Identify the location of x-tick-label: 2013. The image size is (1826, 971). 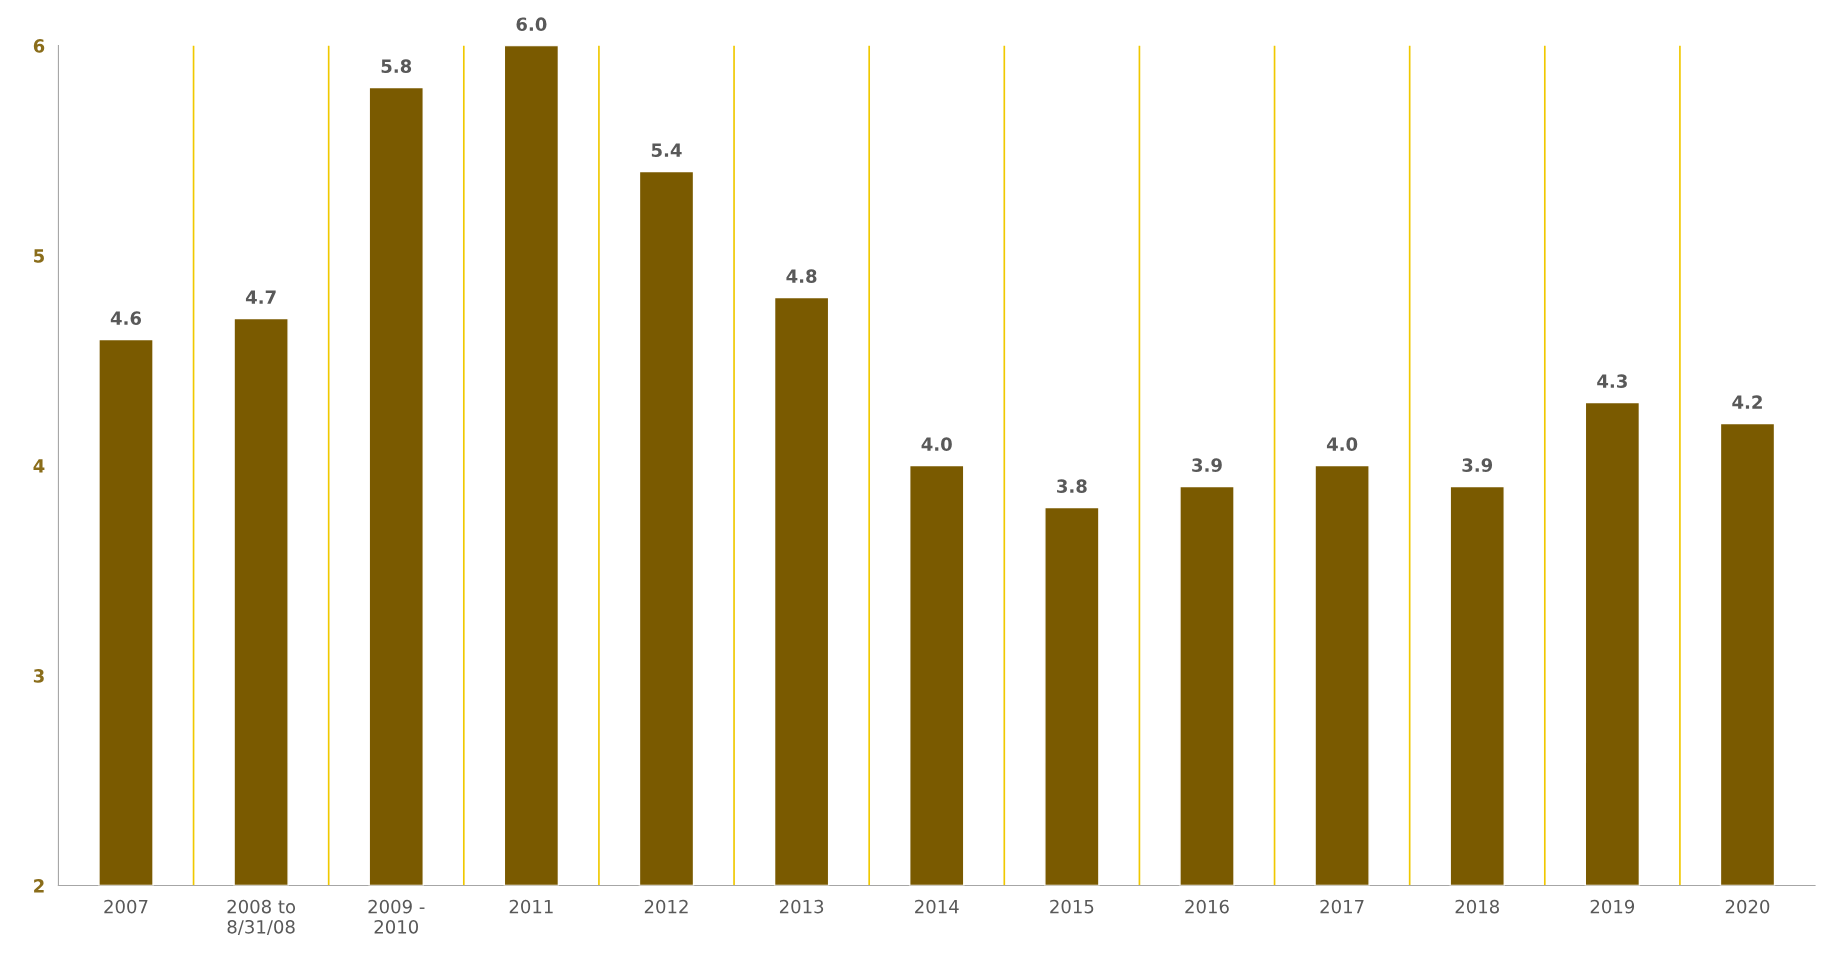
(801, 906).